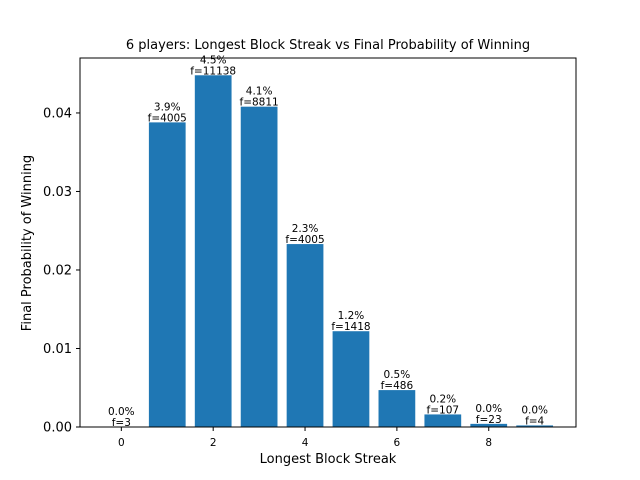 The width and height of the screenshot is (640, 480). What do you see at coordinates (57, 192) in the screenshot?
I see `y-tick-label: 0.03` at bounding box center [57, 192].